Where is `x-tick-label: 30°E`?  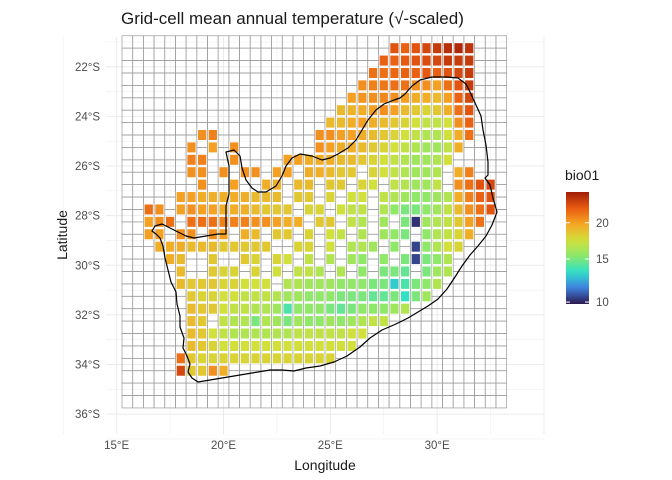
x-tick-label: 30°E is located at coordinates (437, 446).